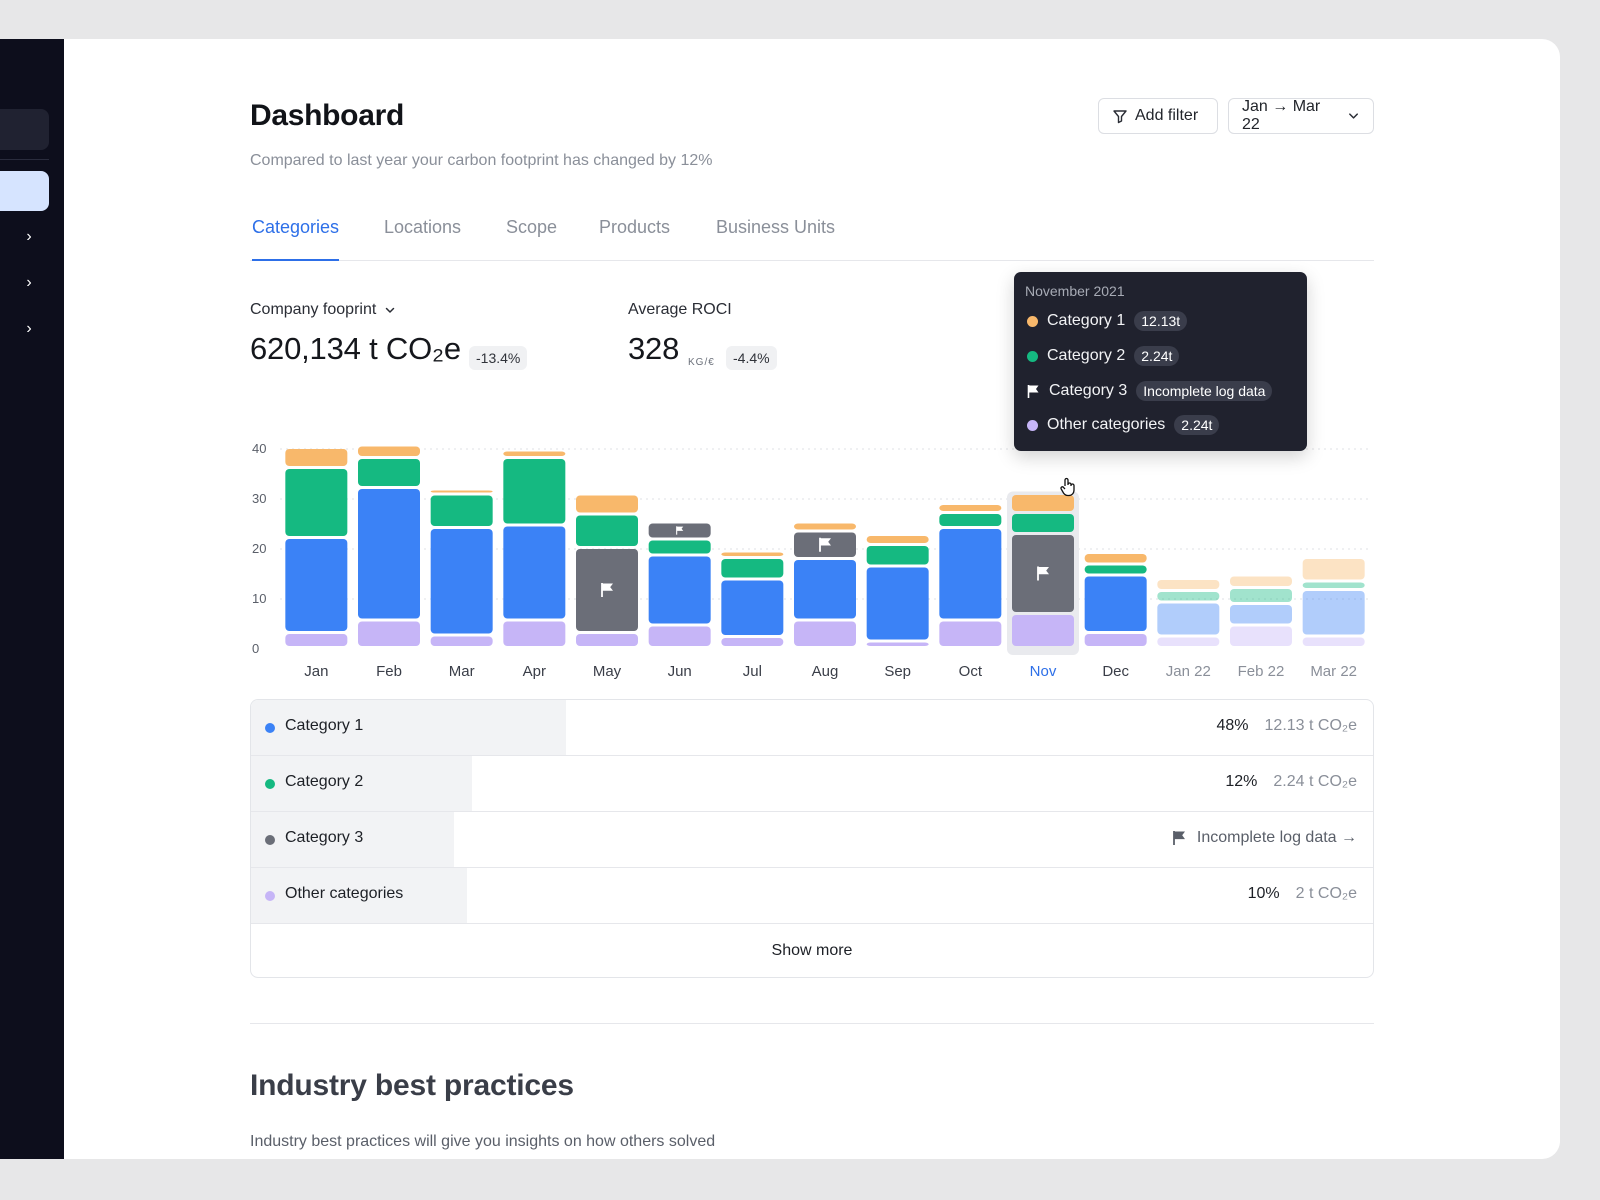 This screenshot has height=1200, width=1600. What do you see at coordinates (1161, 321) in the screenshot?
I see `tooltip-row-badge: 12.13t` at bounding box center [1161, 321].